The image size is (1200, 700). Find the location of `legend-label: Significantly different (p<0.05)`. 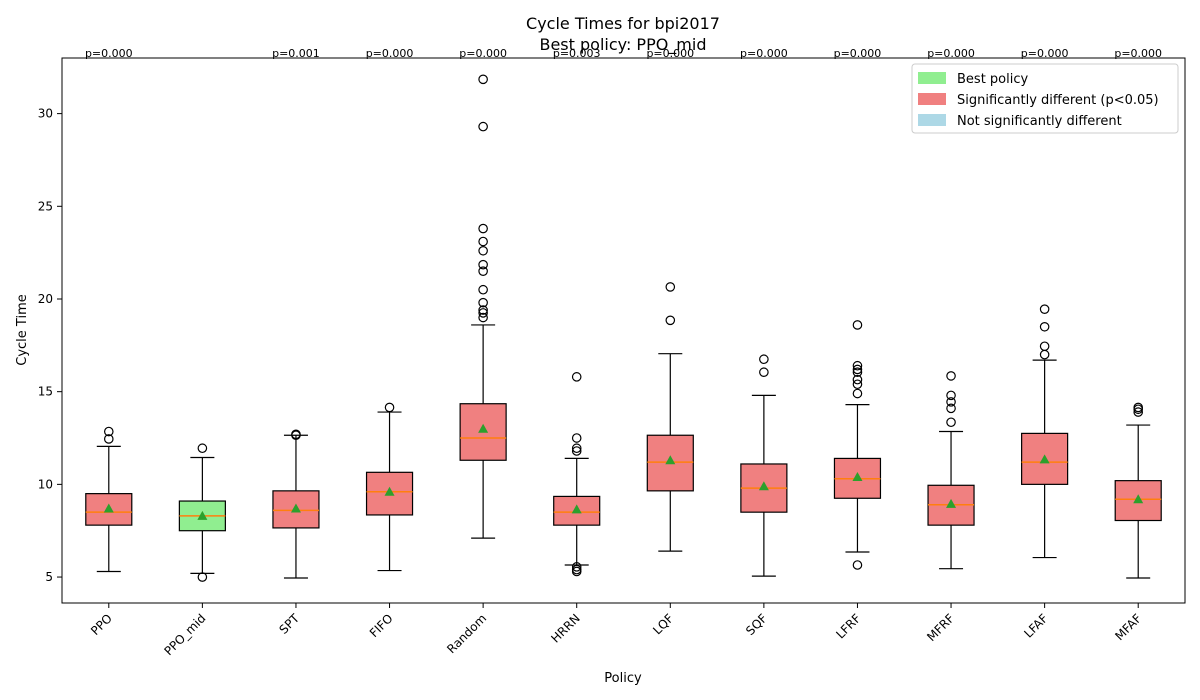

legend-label: Significantly different (p<0.05) is located at coordinates (1058, 100).